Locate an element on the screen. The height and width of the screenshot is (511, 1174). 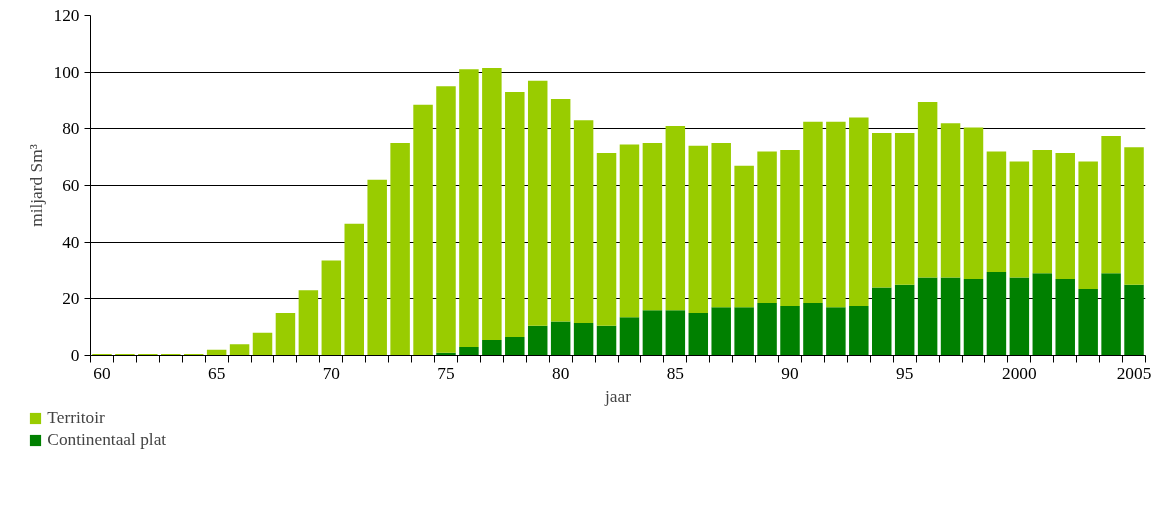
x-tick-label: 95 is located at coordinates (905, 373).